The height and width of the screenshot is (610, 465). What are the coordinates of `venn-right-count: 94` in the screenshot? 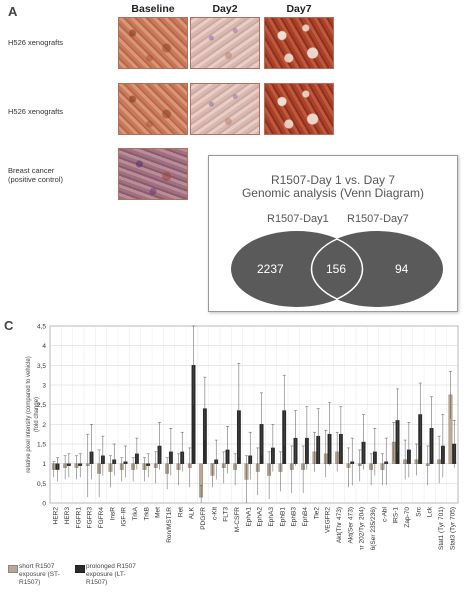 It's located at (402, 269).